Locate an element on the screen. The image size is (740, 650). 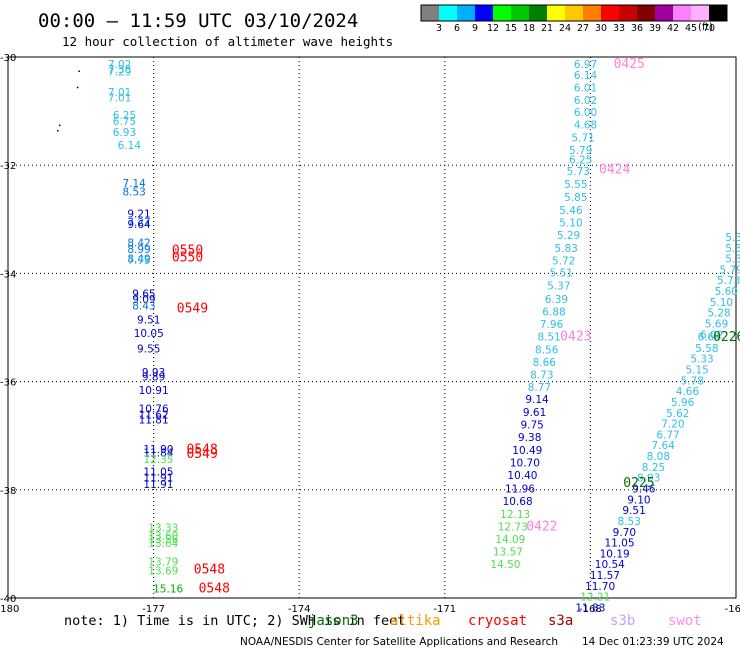
pass-time-label: 0423 is located at coordinates (575, 336).